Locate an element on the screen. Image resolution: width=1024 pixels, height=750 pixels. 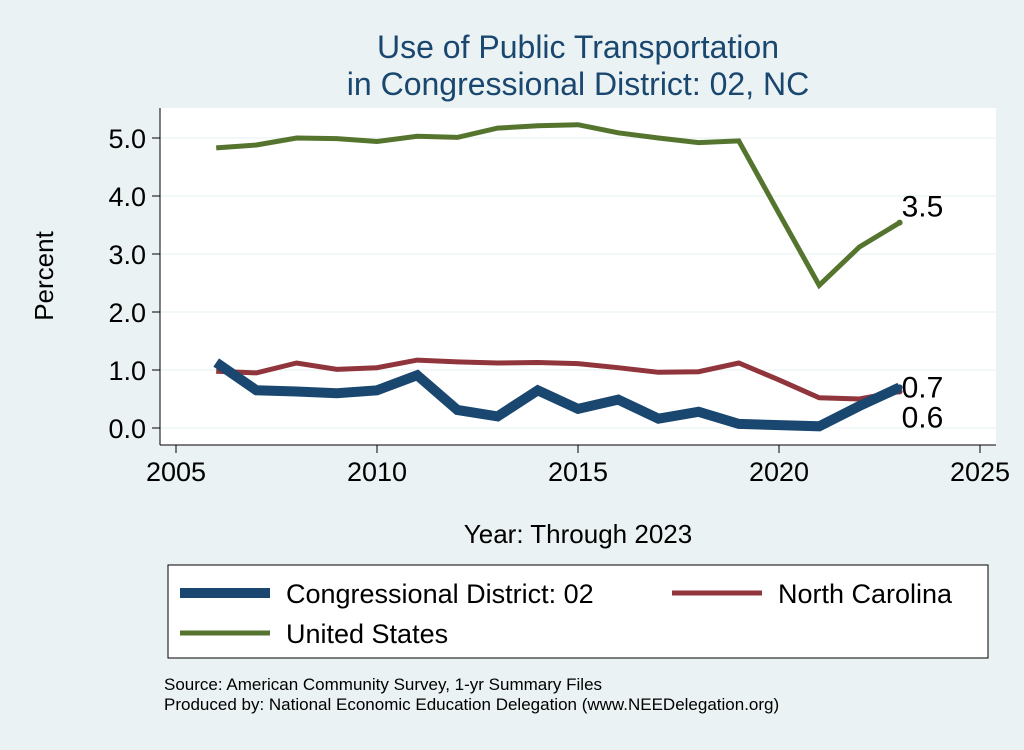
y-tick-label: 1.0 is located at coordinates (127, 371).